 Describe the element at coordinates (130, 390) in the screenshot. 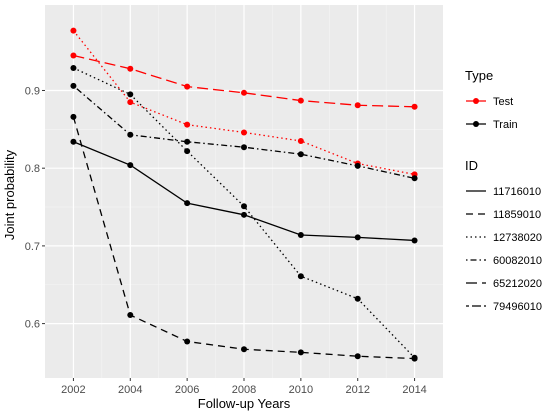

I see `x-tick-label: 2004` at that location.